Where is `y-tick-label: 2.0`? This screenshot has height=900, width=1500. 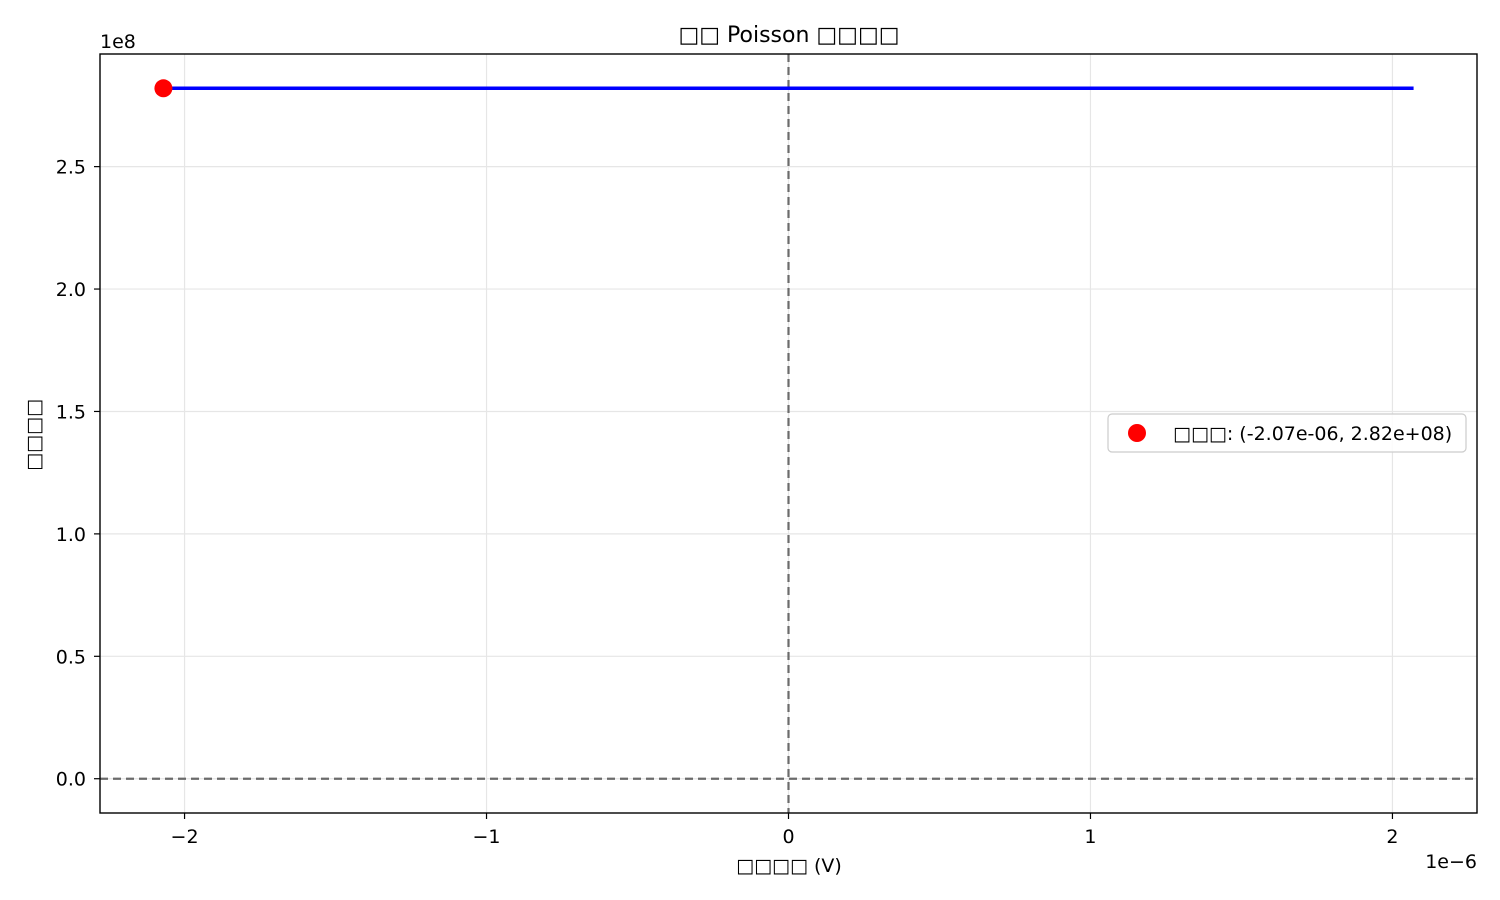
y-tick-label: 2.0 is located at coordinates (71, 290).